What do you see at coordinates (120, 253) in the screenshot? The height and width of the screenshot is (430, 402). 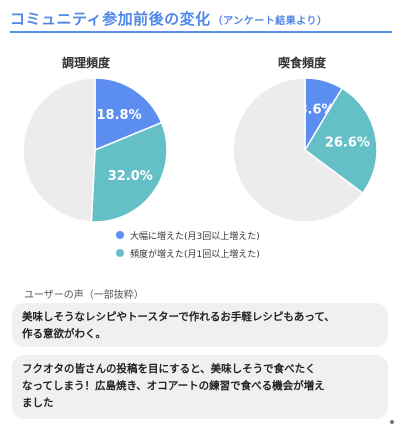 I see `legend-swatch-freq` at bounding box center [120, 253].